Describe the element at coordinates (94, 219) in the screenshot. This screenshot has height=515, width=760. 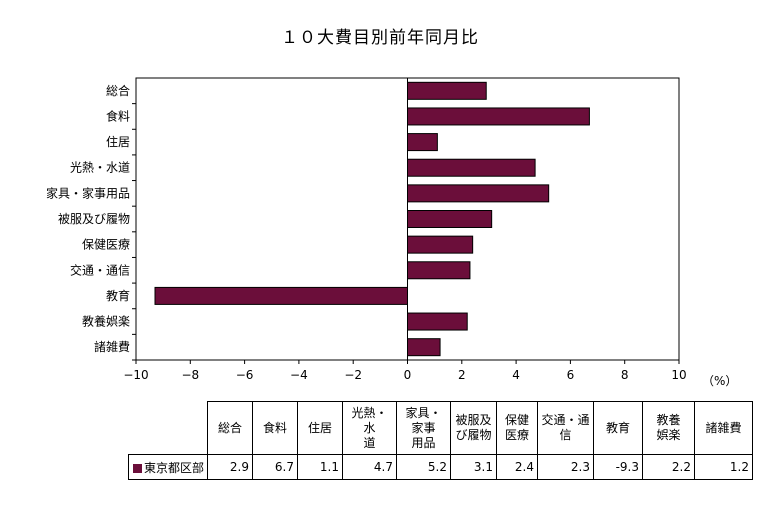
I see `category-label-6: 被服及び履物` at that location.